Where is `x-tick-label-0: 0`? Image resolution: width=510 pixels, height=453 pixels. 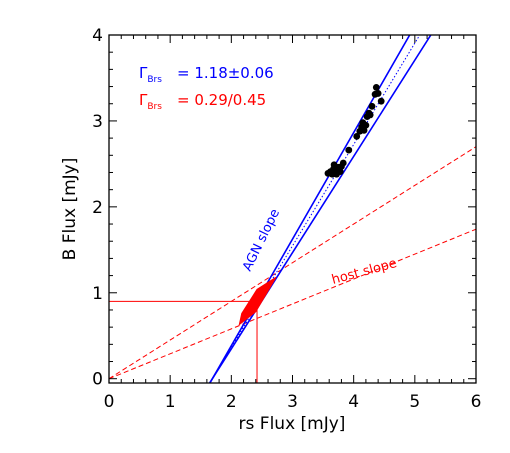 x-tick-label-0: 0 is located at coordinates (109, 402).